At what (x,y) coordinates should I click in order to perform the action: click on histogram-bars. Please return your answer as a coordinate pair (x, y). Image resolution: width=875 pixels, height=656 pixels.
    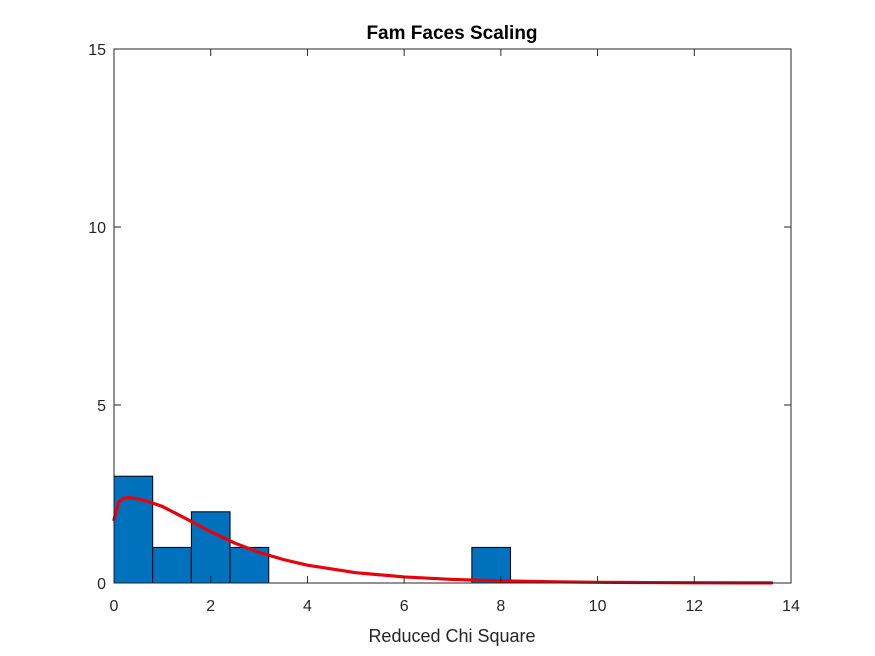
    Looking at the image, I should click on (312, 529).